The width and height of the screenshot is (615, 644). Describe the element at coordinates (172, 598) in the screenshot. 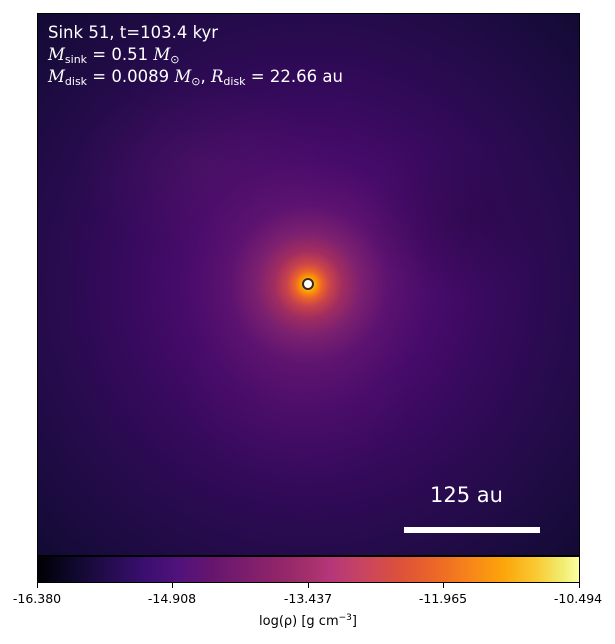

I see `colorbar-tick-label: -14.908` at that location.